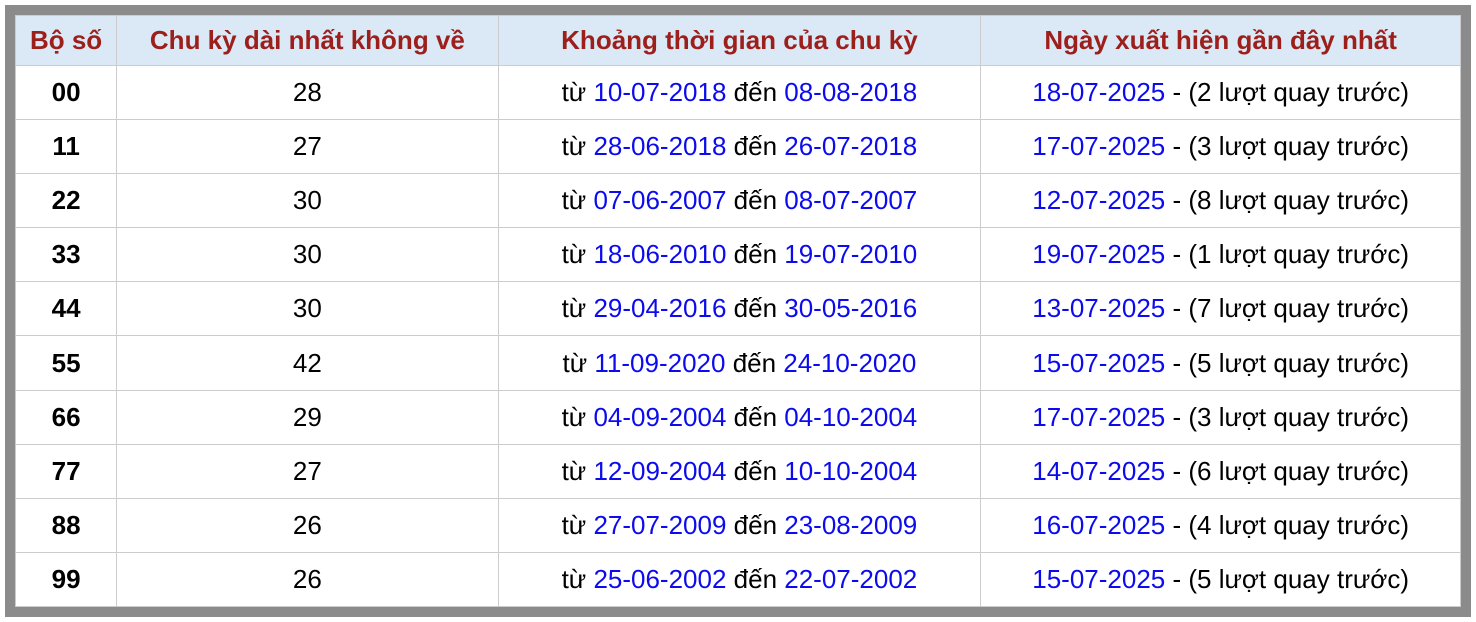 The image size is (1476, 622). What do you see at coordinates (66, 309) in the screenshot?
I see `pair-cell: 44` at bounding box center [66, 309].